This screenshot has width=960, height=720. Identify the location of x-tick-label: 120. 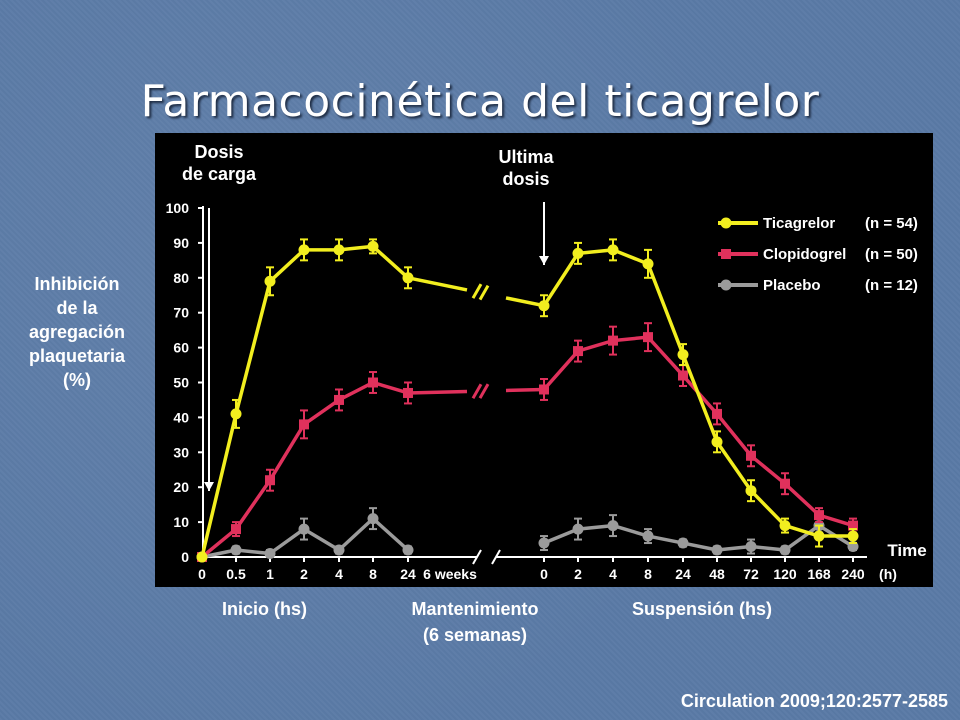
(785, 574).